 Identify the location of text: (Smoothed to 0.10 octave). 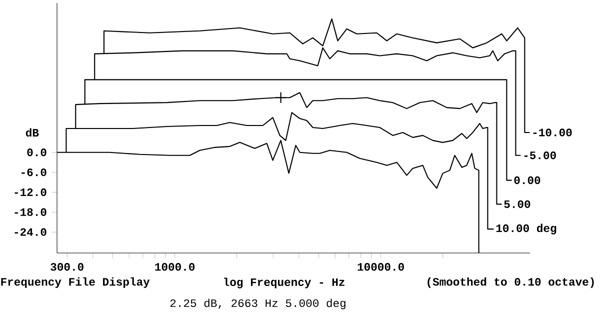
(511, 282).